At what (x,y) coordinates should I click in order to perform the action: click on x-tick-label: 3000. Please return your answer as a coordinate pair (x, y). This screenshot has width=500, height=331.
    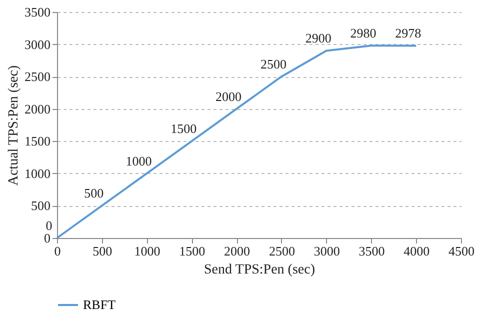
    Looking at the image, I should click on (327, 251).